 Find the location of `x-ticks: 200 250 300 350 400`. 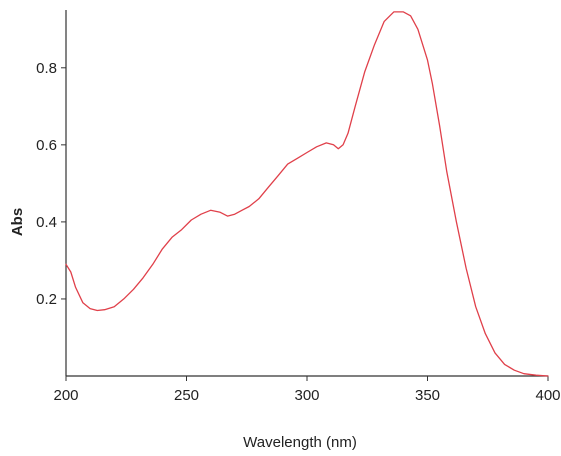

x-ticks: 200 250 300 350 400 is located at coordinates (307, 390).